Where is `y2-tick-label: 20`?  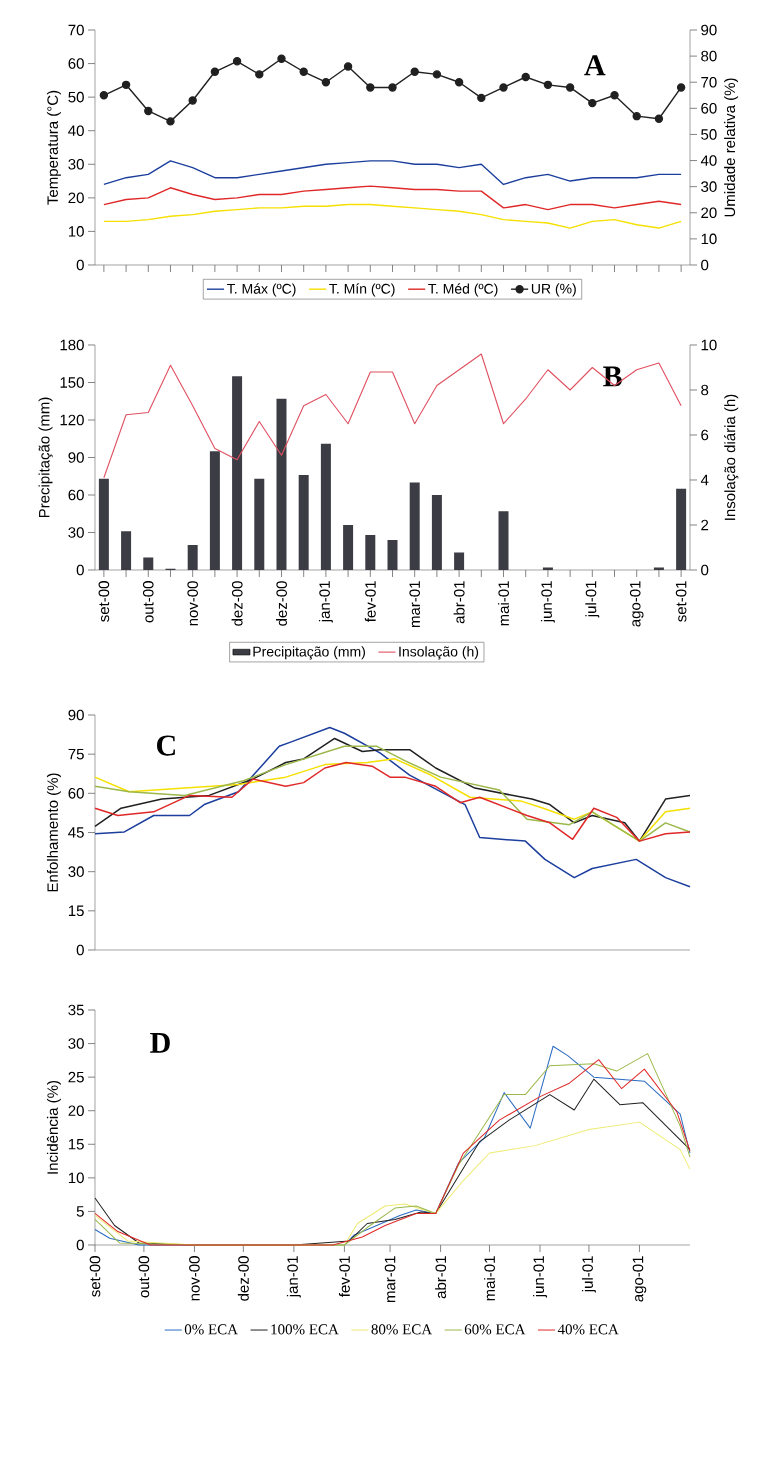 y2-tick-label: 20 is located at coordinates (709, 213).